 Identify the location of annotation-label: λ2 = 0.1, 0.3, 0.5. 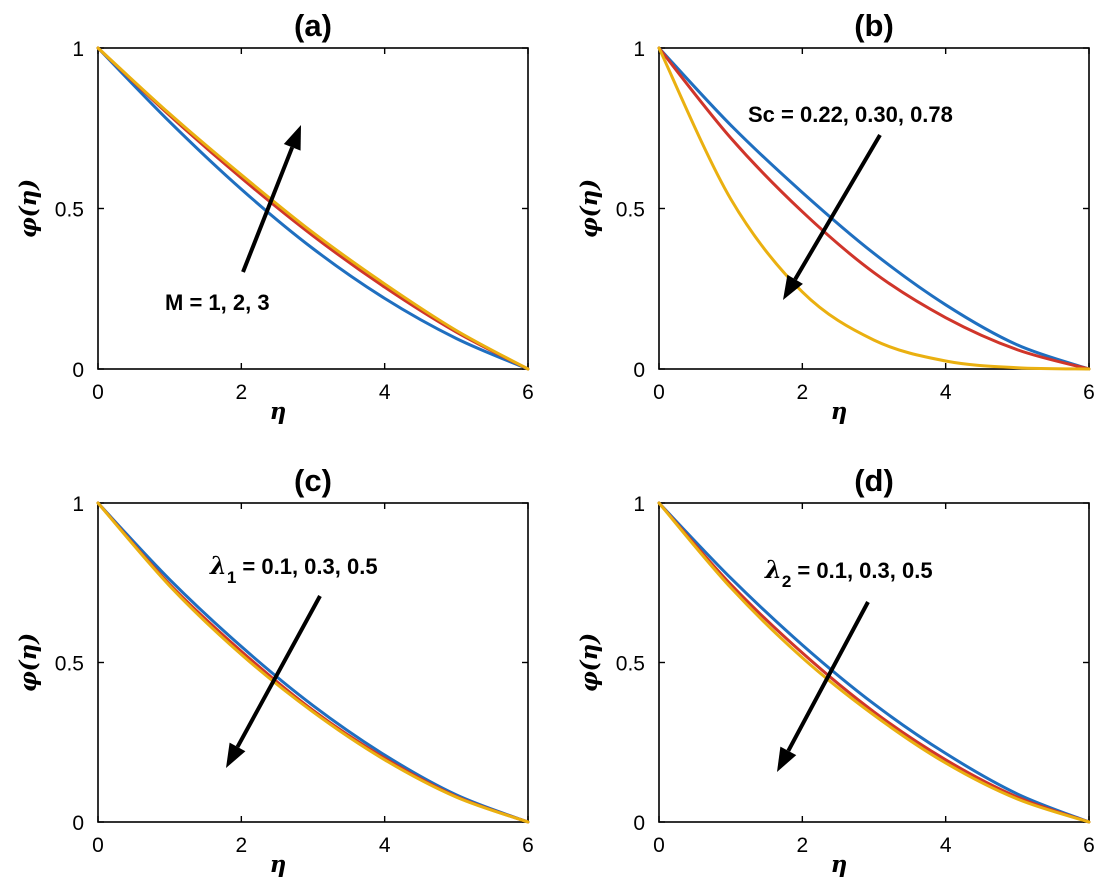
(848, 573).